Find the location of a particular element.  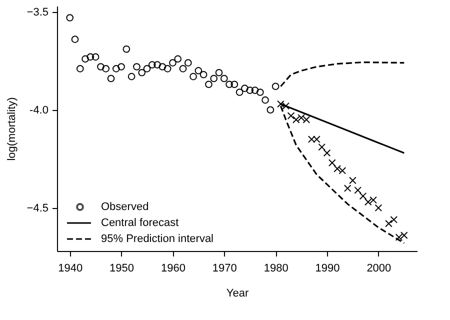

x-tick-label: 1990 is located at coordinates (327, 268).